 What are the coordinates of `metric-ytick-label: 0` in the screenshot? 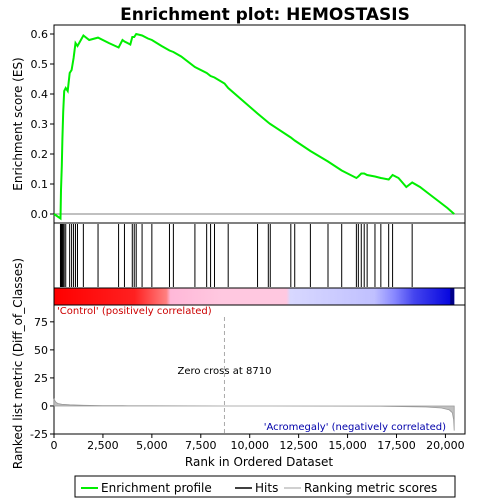 It's located at (44, 406).